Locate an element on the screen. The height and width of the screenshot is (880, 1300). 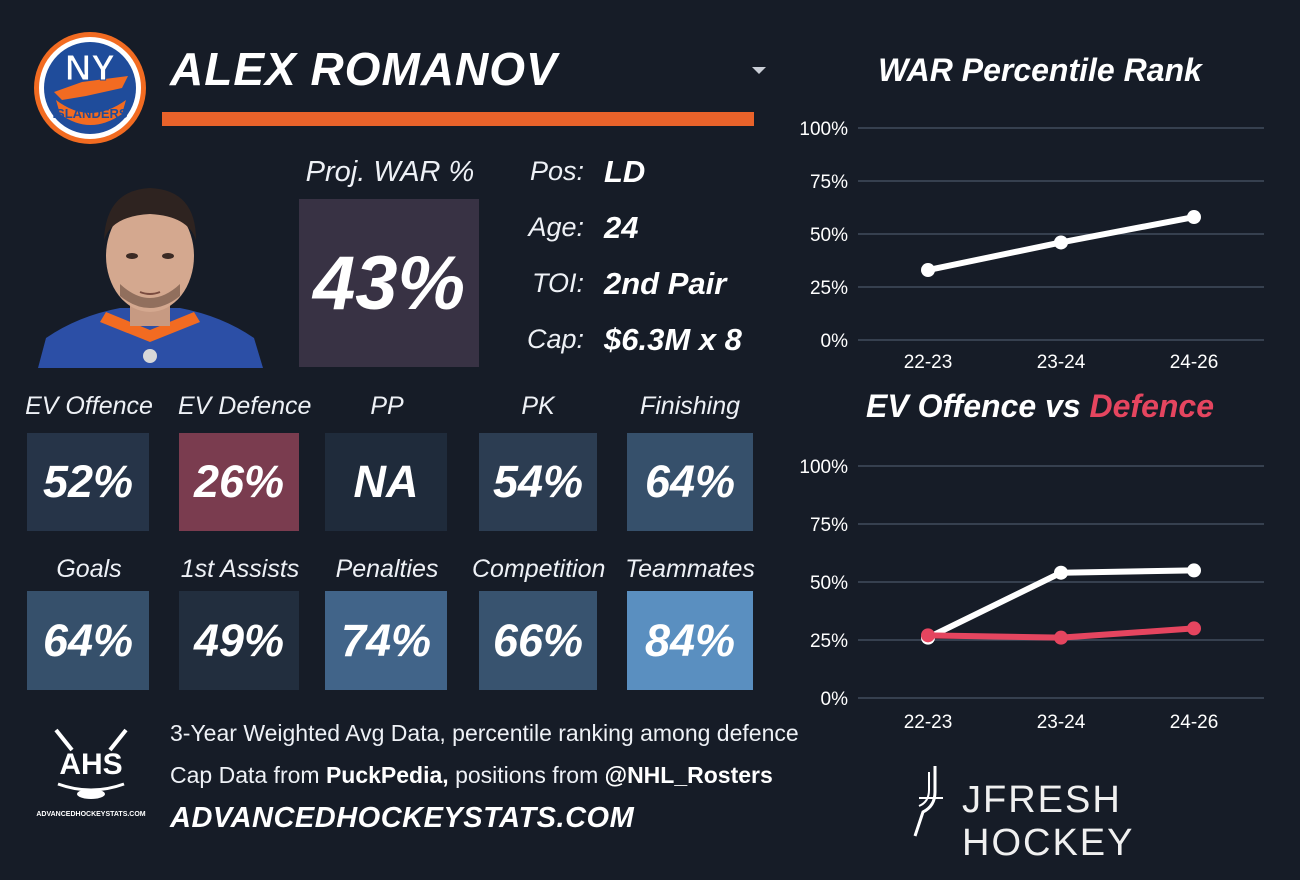
svg-text: ISLANDERS is located at coordinates (89, 113).